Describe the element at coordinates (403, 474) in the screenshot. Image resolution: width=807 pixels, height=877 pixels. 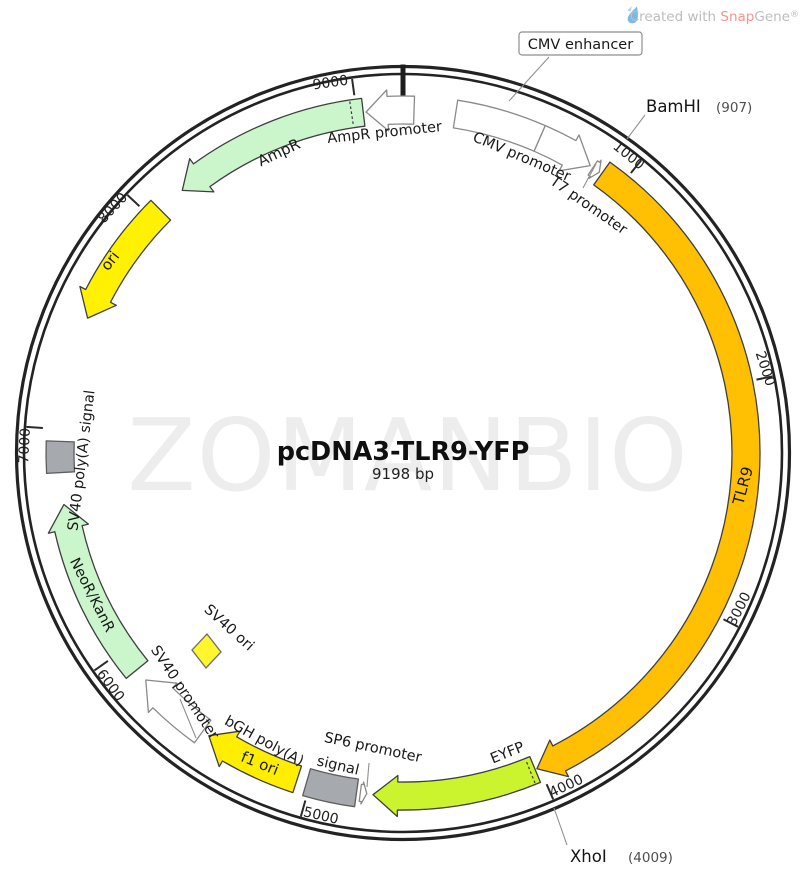
I see `plasmid-length: 9198 bp` at that location.